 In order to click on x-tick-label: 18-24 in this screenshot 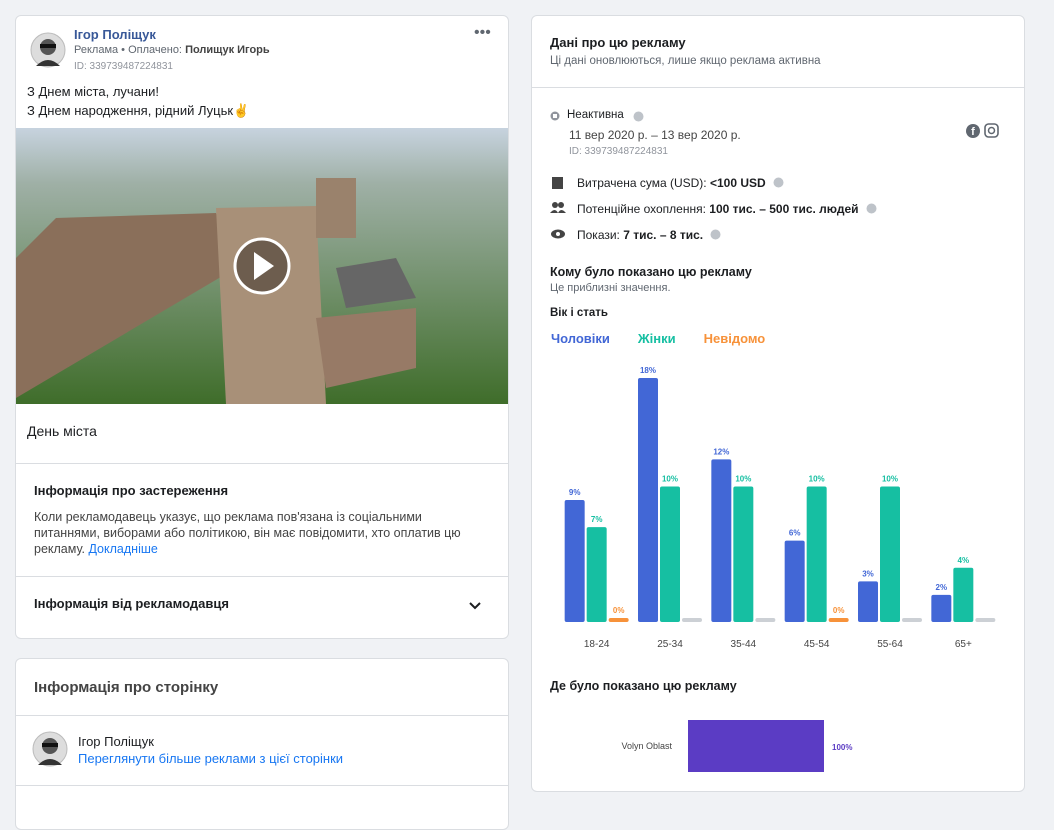, I will do `click(597, 644)`.